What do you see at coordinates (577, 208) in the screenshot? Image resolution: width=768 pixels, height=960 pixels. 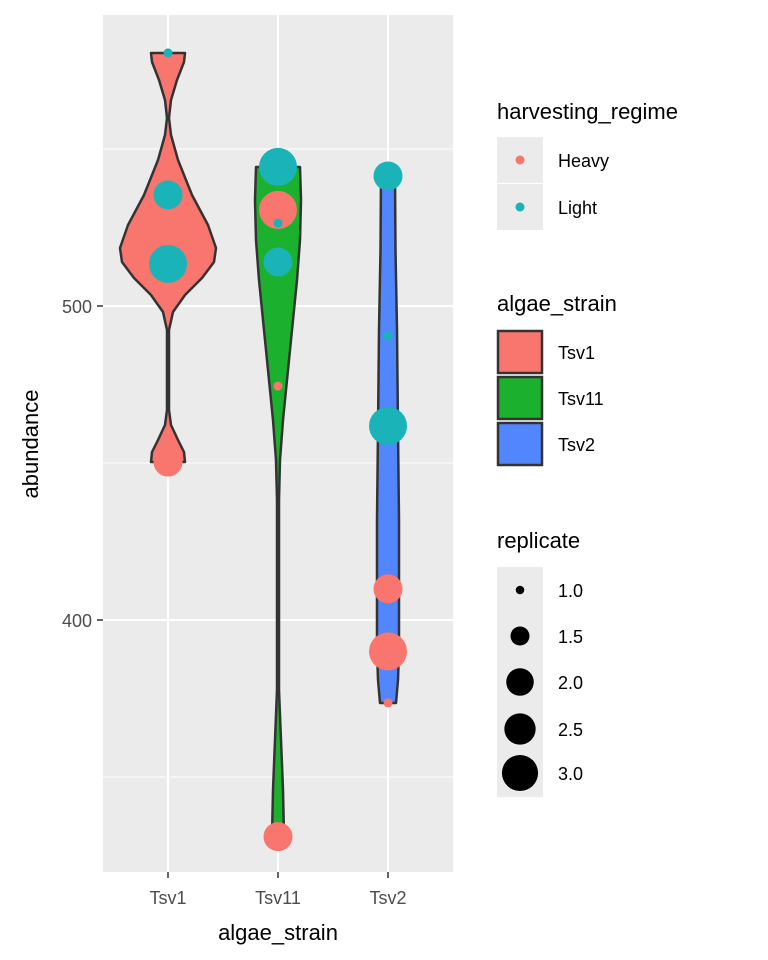 I see `legend-label: Light` at bounding box center [577, 208].